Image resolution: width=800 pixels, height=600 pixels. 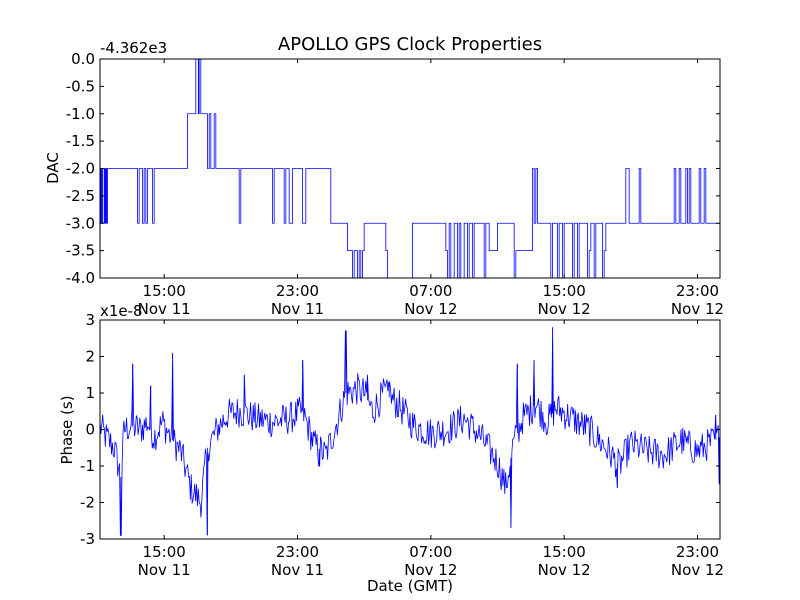 I want to click on dac-y-tick-label: -3.5, so click(x=80, y=251).